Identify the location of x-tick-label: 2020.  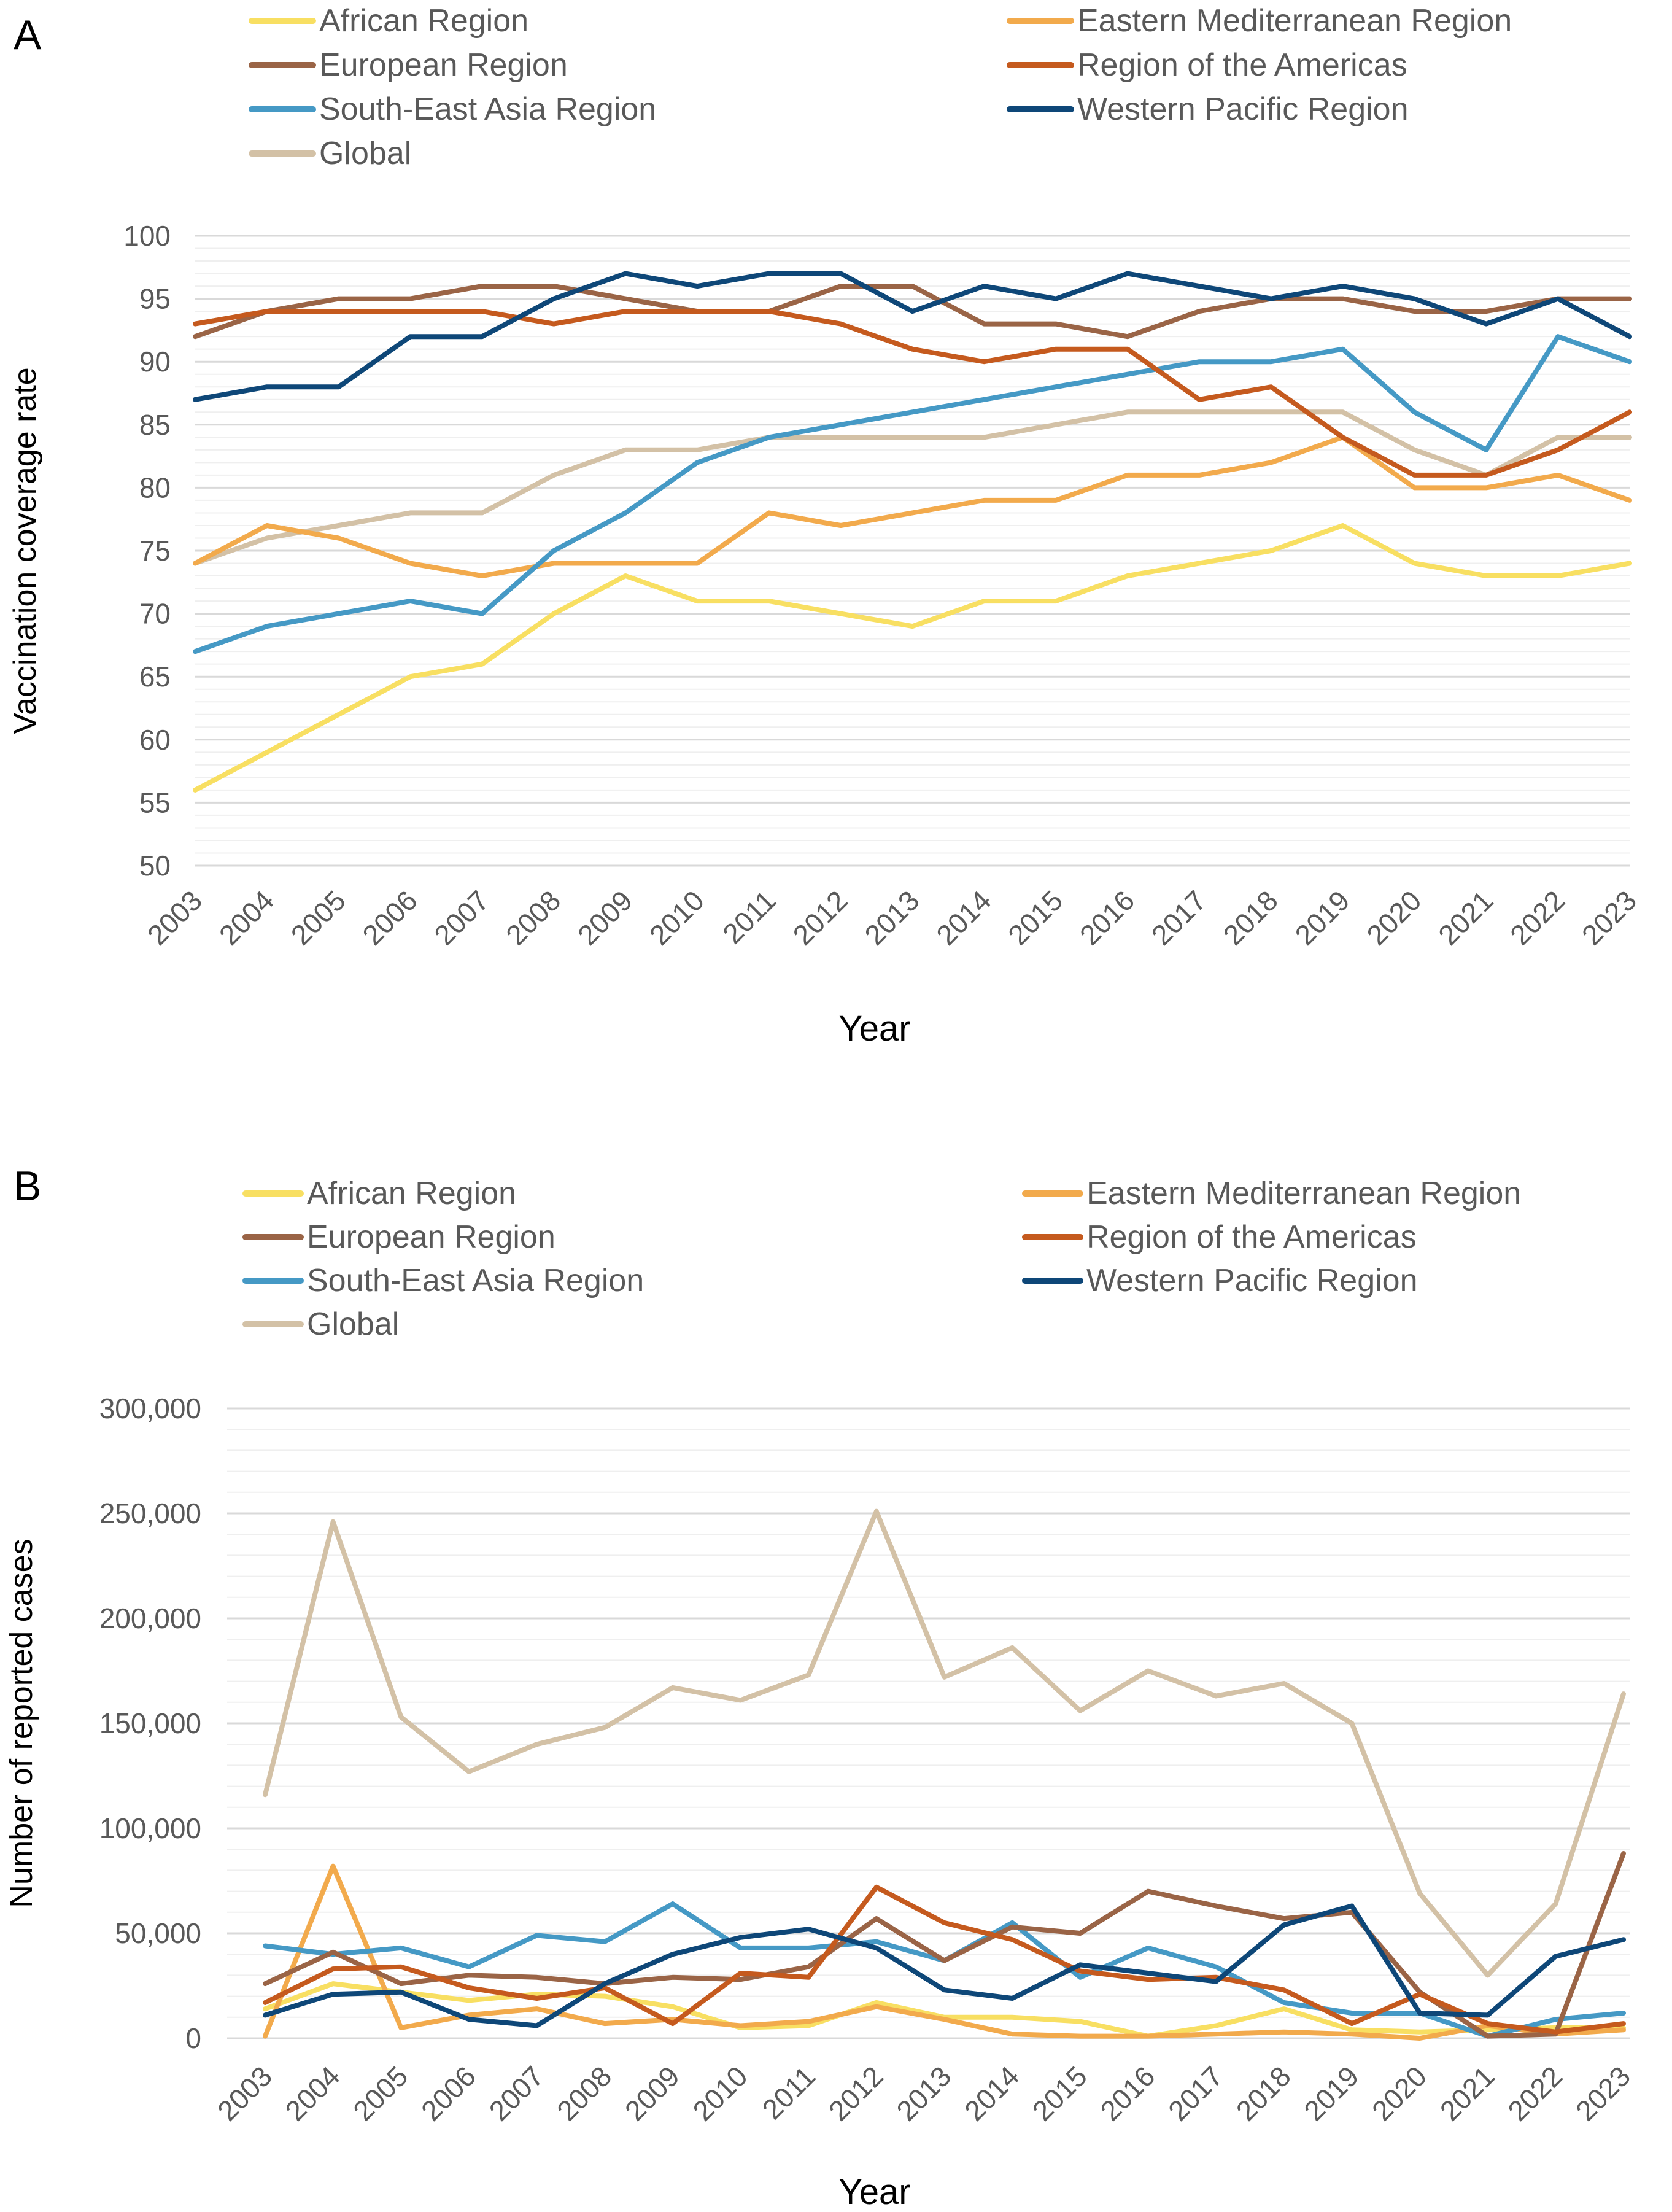
(1399, 2093).